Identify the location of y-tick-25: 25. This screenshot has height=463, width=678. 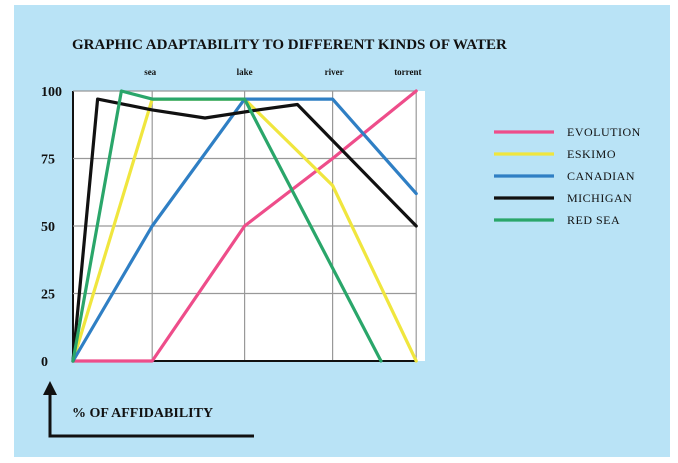
(48, 295).